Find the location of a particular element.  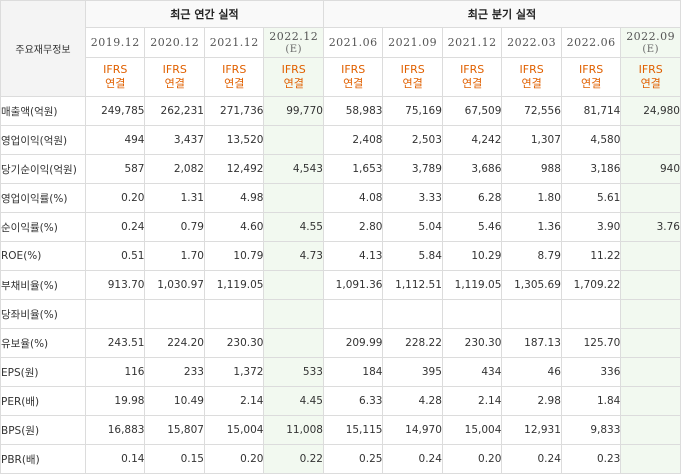

row-label: 당기순이익(억원) is located at coordinates (43, 169).